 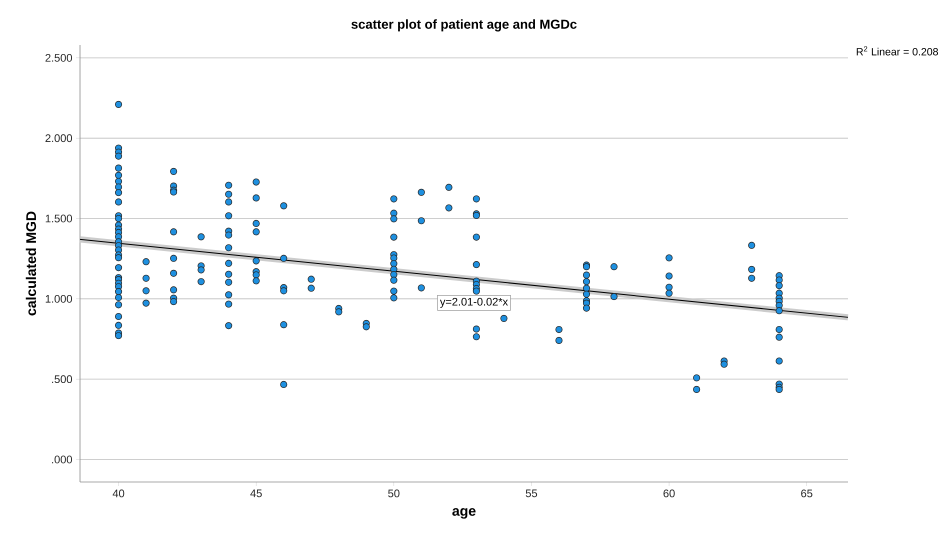 I want to click on x-tick-label: 40, so click(x=118, y=494).